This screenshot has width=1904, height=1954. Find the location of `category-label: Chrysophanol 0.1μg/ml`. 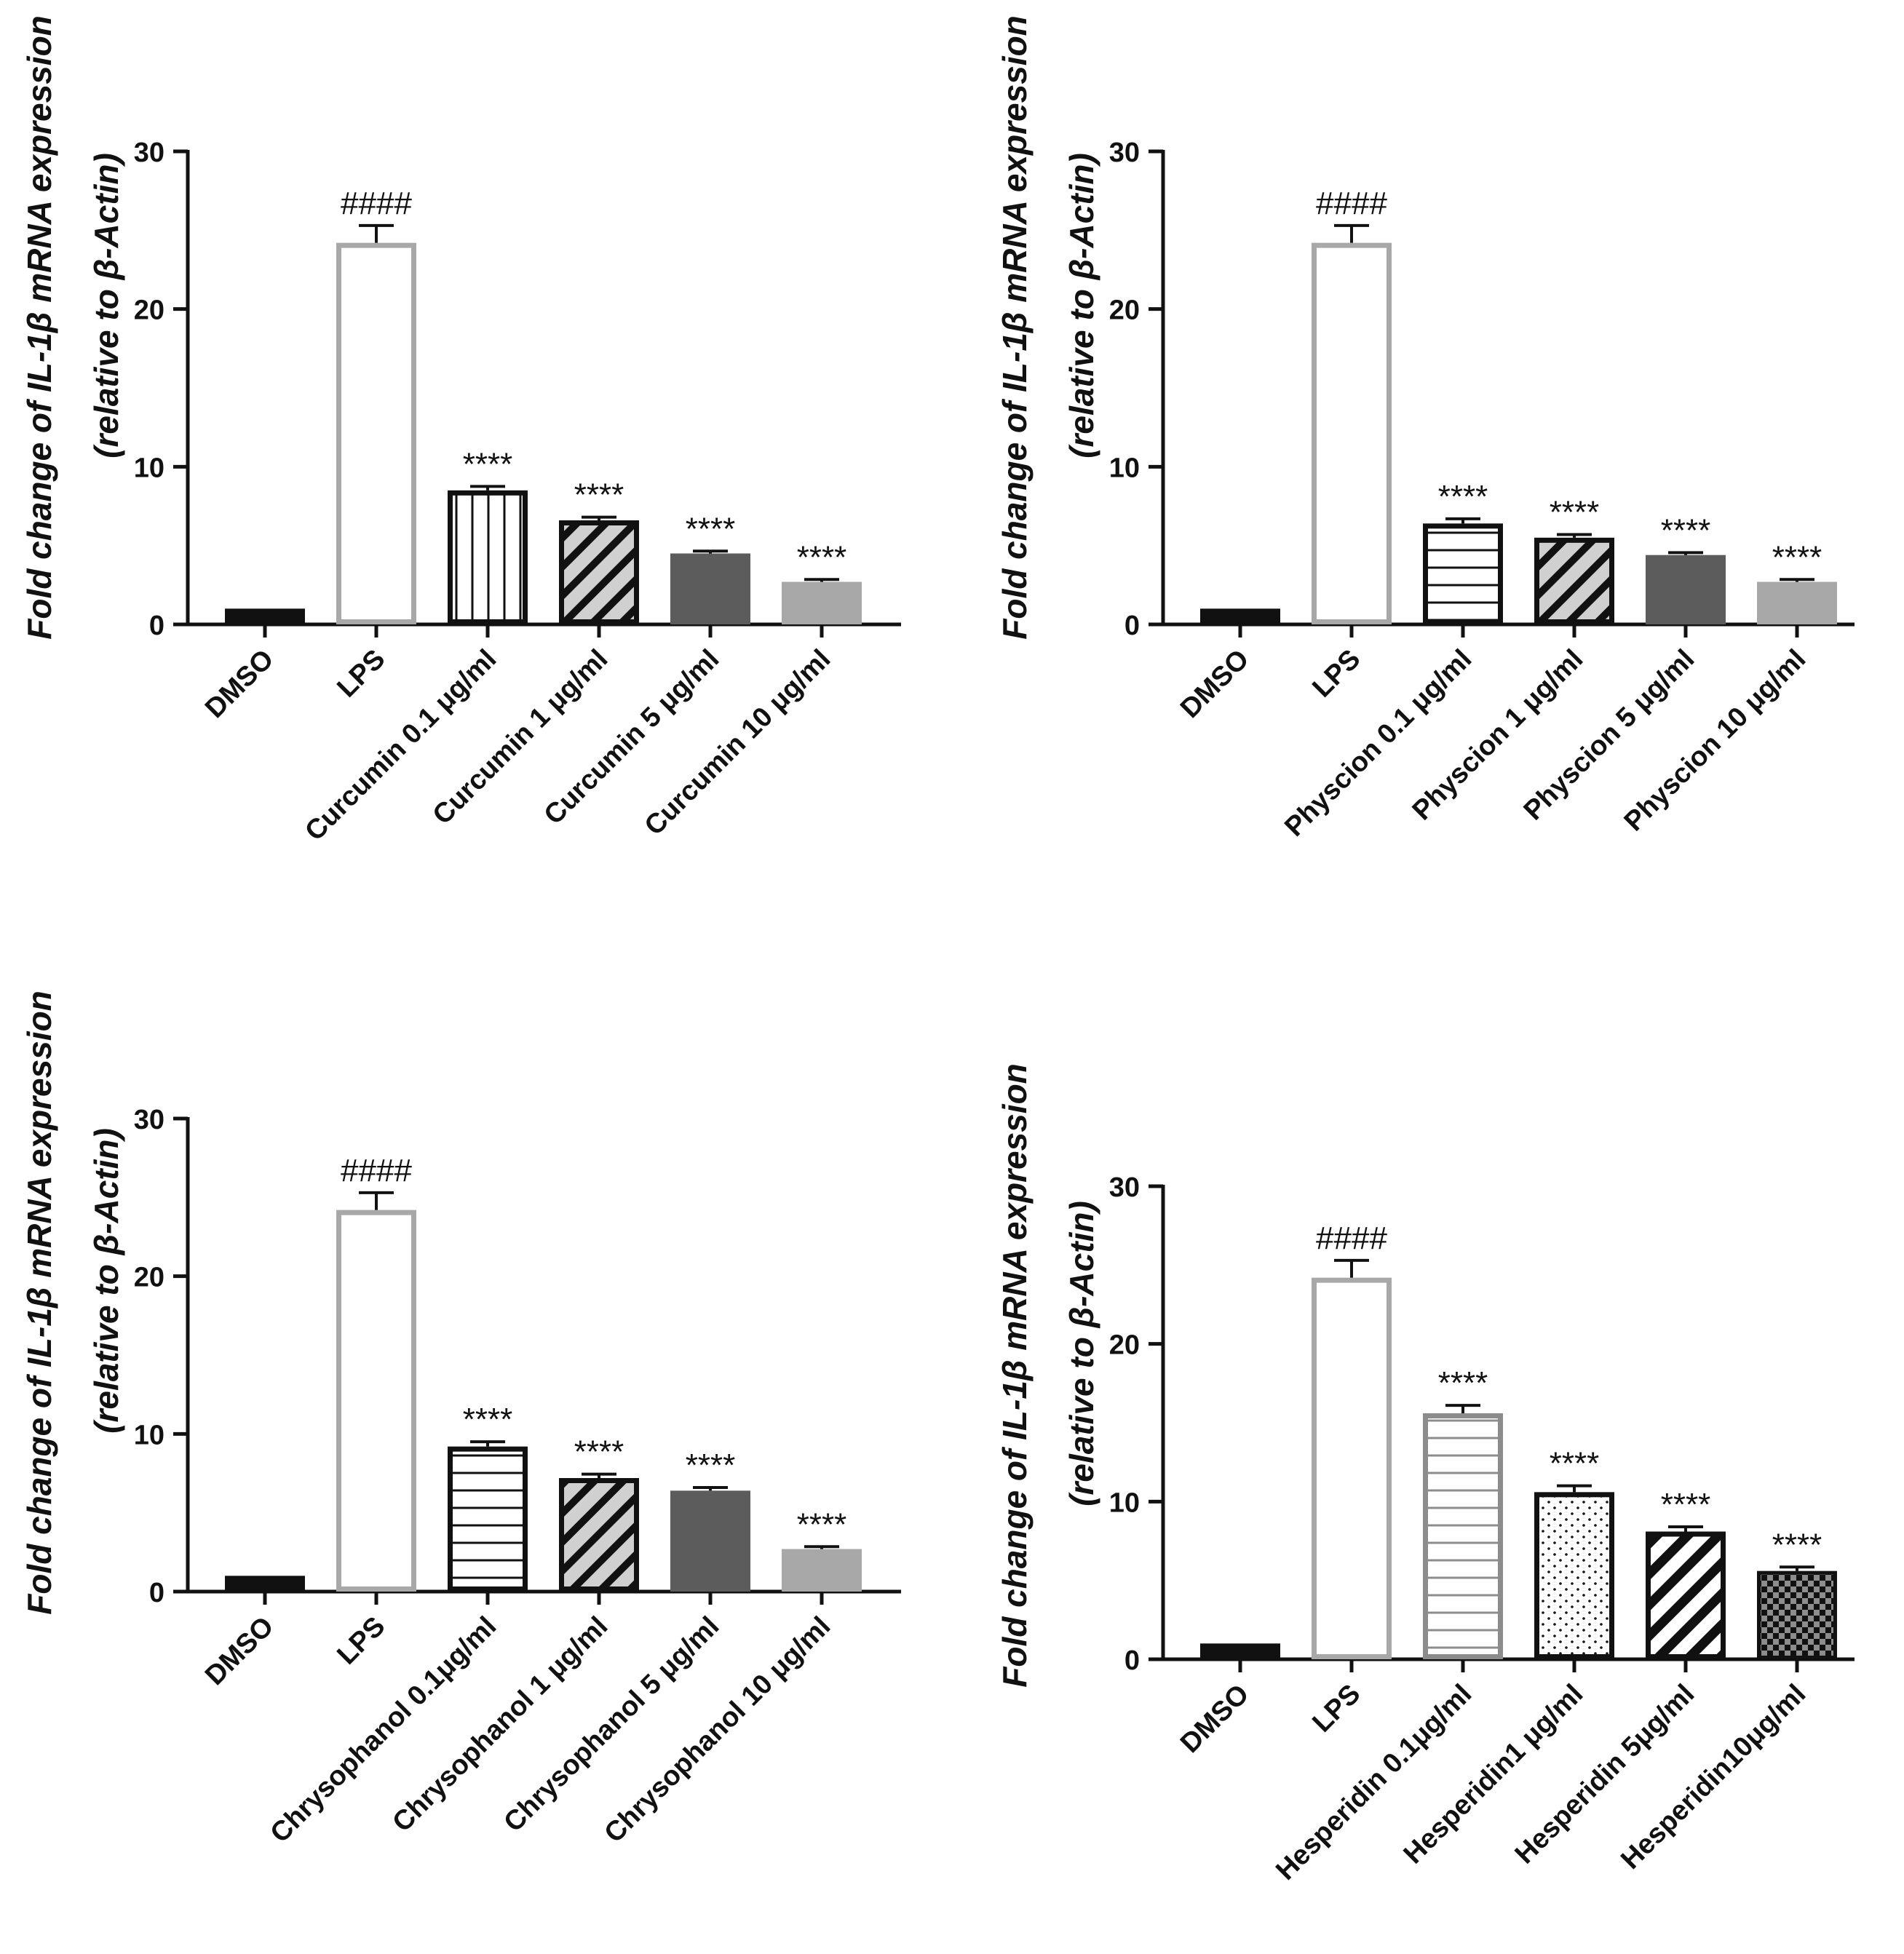

category-label: Chrysophanol 0.1μg/ml is located at coordinates (384, 1730).